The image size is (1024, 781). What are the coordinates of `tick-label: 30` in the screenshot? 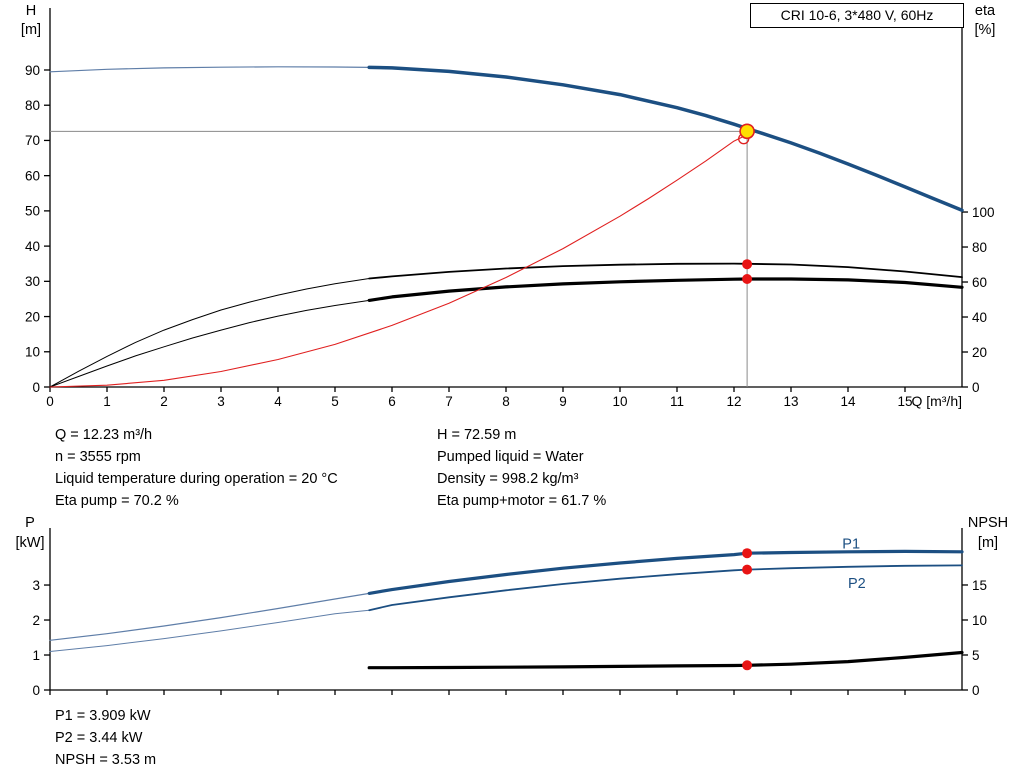 It's located at (32, 281).